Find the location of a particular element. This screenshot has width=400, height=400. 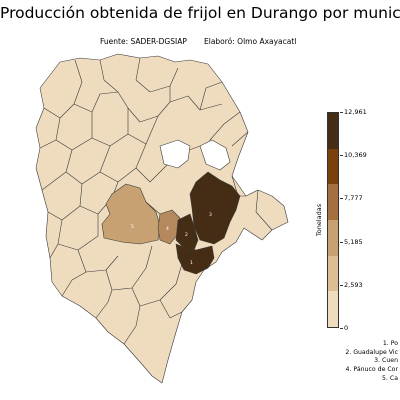

muni-label-2: 2 is located at coordinates (186, 235).